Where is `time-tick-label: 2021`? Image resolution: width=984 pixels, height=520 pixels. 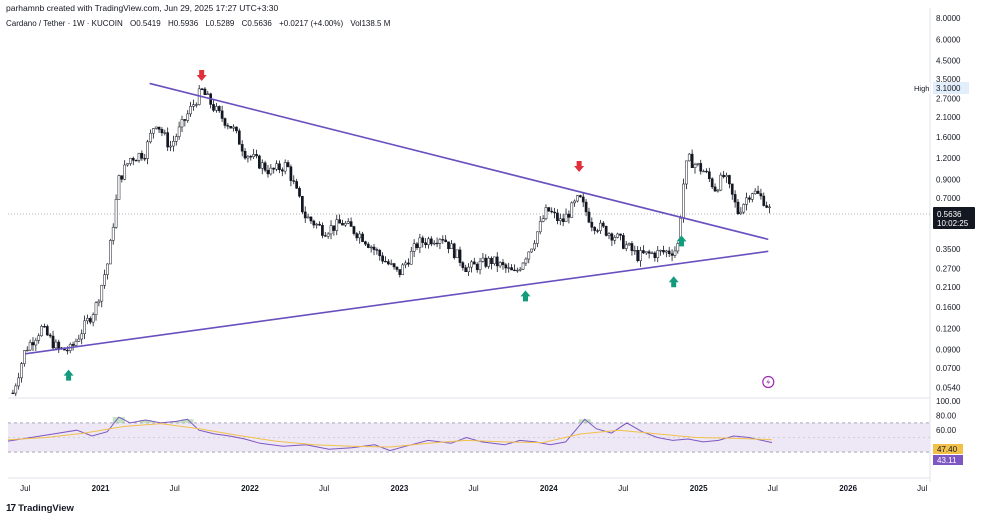
time-tick-label: 2021 is located at coordinates (101, 488).